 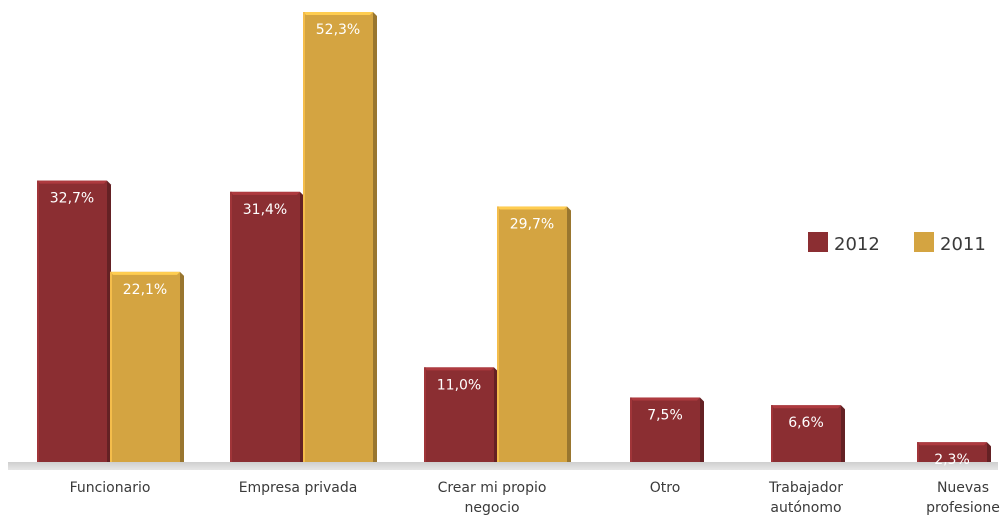 What do you see at coordinates (952, 460) in the screenshot?
I see `data-label-2012-5: 2,3%` at bounding box center [952, 460].